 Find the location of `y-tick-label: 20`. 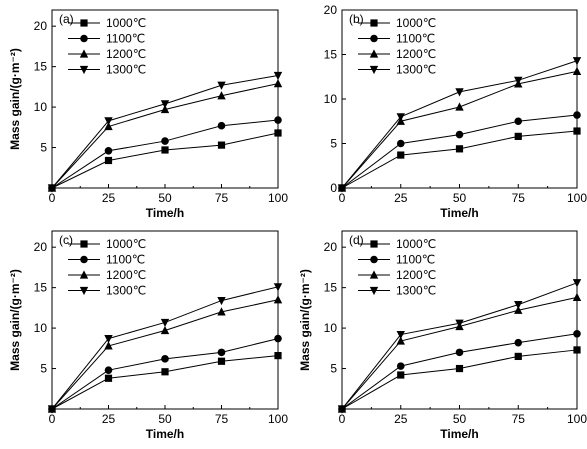

y-tick-label: 20 is located at coordinates (331, 10).